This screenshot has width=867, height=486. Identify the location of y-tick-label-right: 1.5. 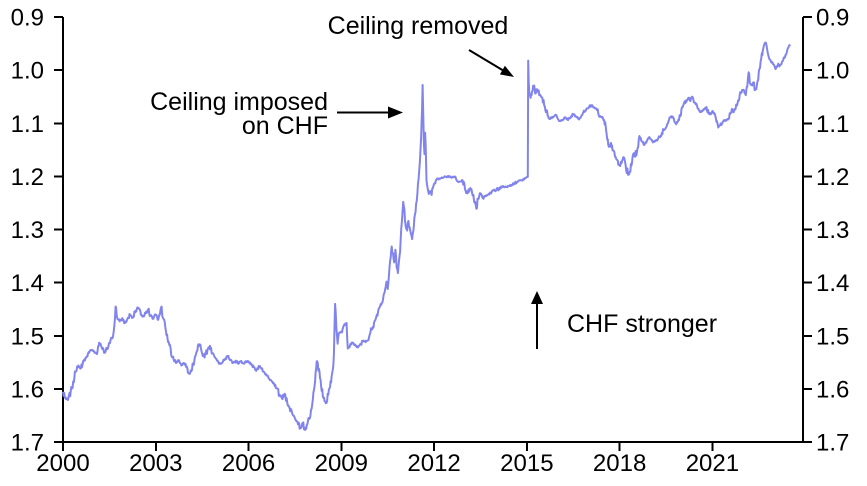
(832, 336).